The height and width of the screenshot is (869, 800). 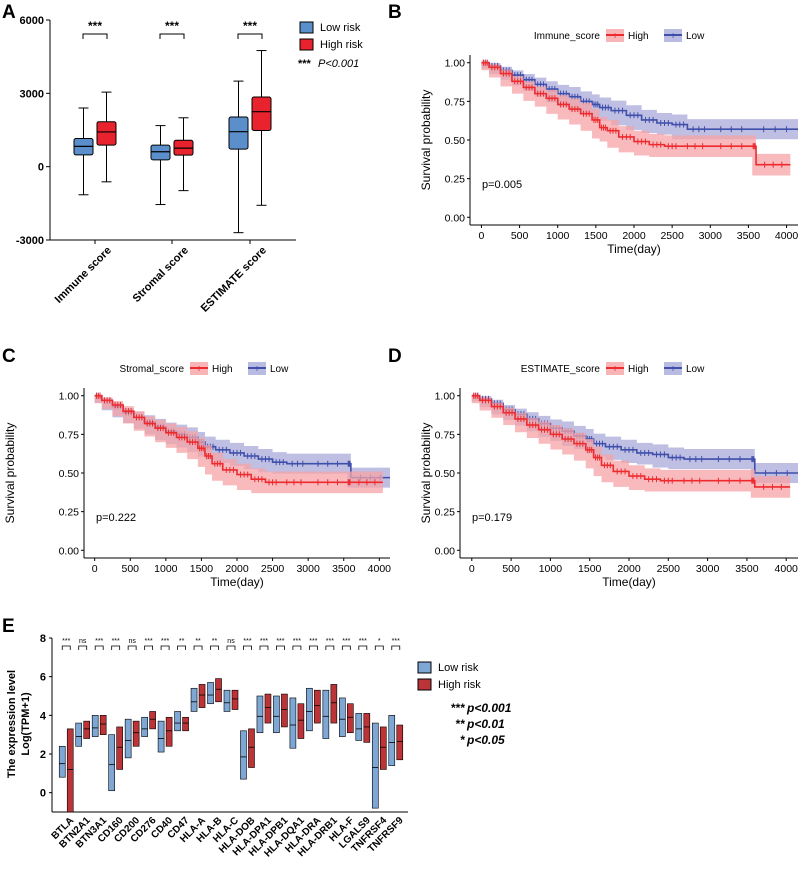 I want to click on y-axis-title-2: Log(TPM+1), so click(x=26, y=724).